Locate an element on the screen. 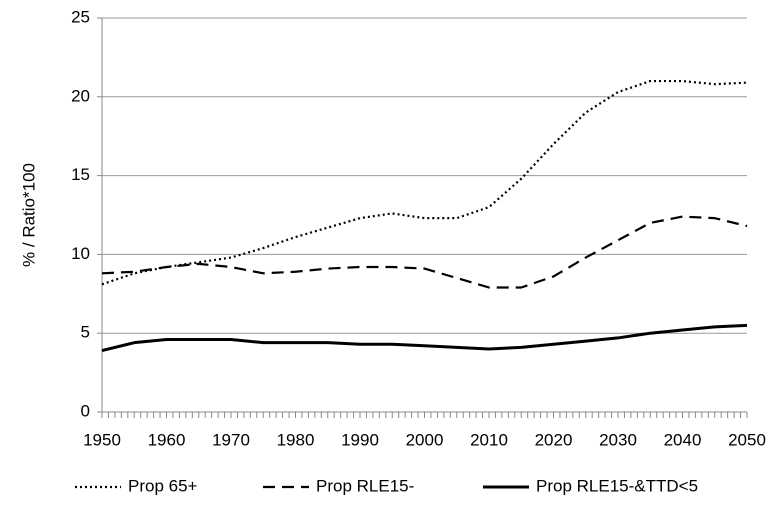  x-tick-label: 1980 is located at coordinates (296, 439).